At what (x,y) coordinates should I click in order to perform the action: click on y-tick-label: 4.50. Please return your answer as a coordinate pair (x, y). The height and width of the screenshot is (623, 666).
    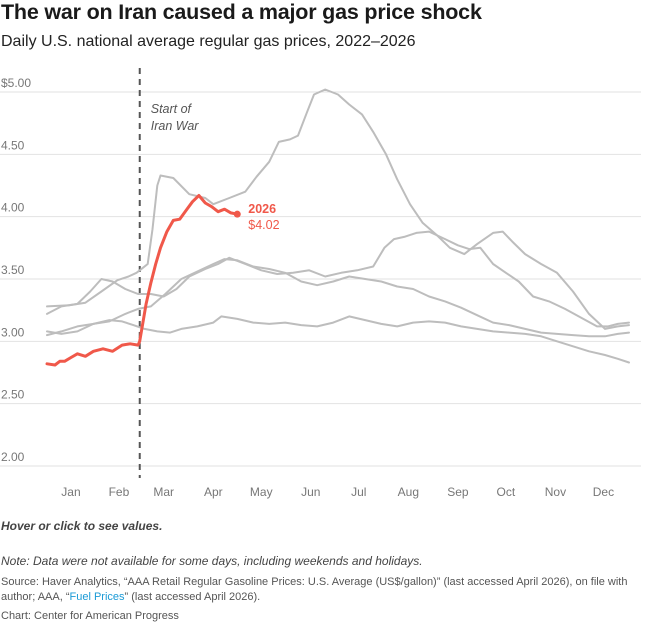
    Looking at the image, I should click on (13, 145).